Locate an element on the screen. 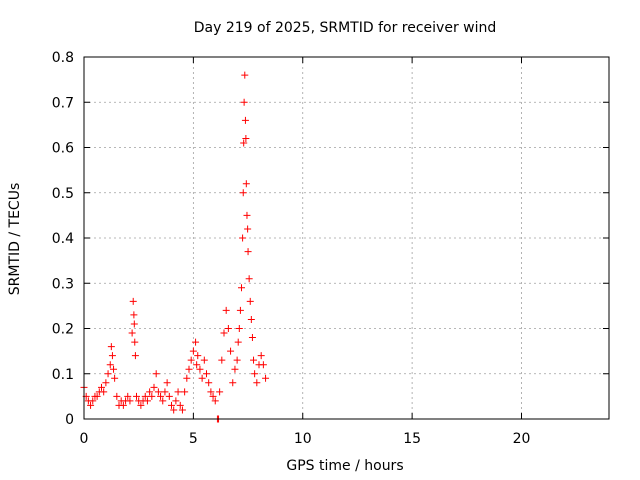 This screenshot has width=640, height=480. y-tick-label: 0.8 is located at coordinates (63, 58).